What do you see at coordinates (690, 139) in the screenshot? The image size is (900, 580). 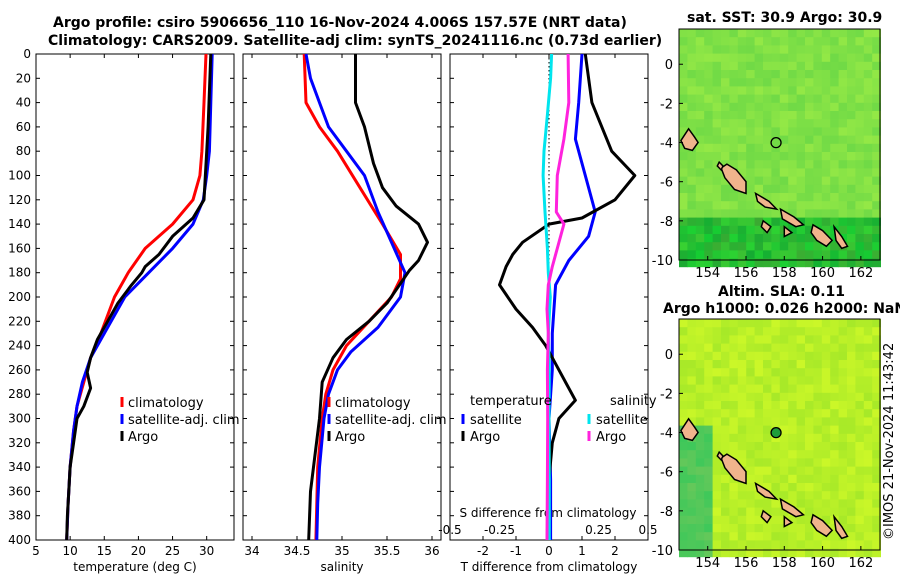 I see `sst_map-island` at bounding box center [690, 139].